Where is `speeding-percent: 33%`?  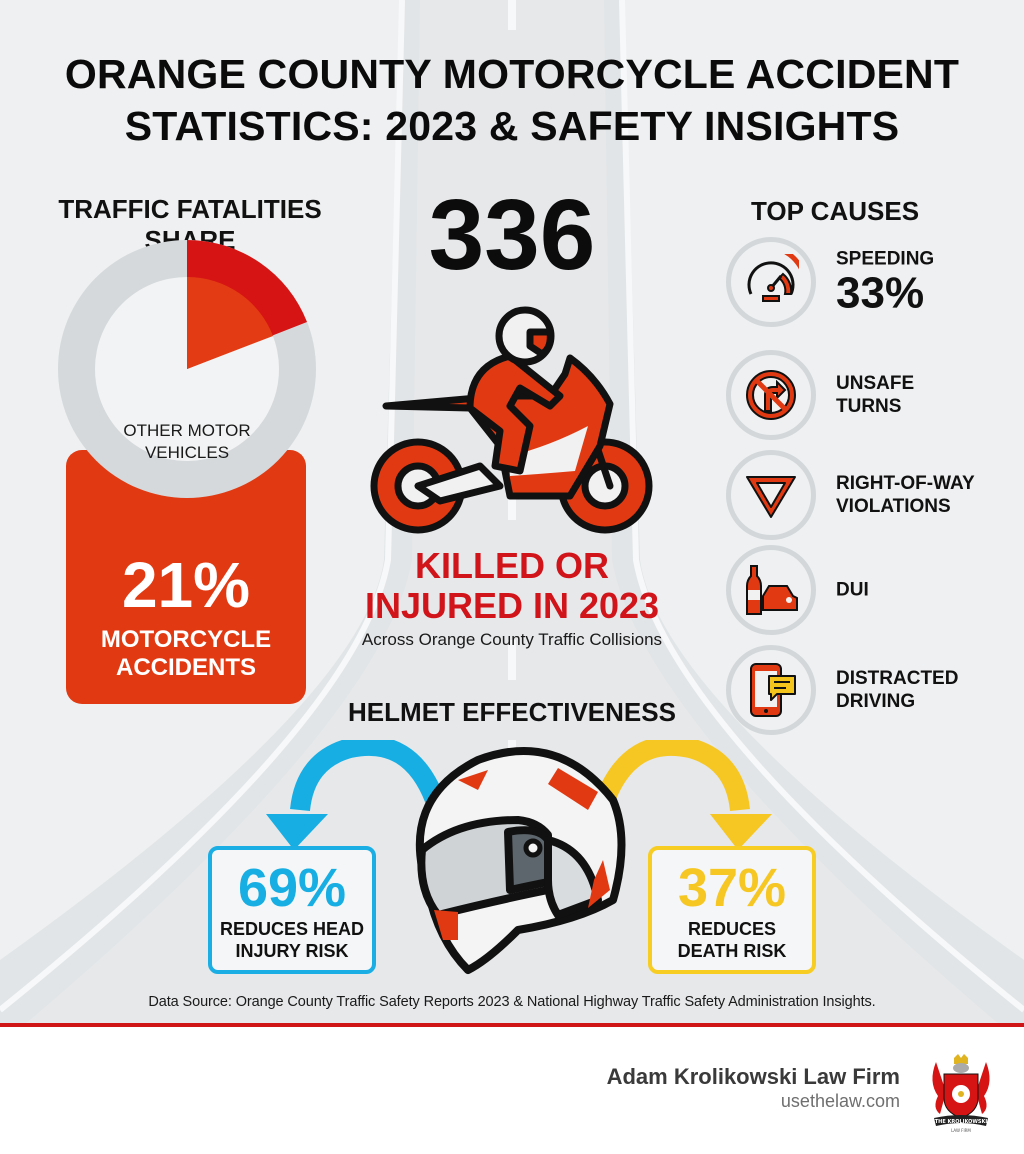
speeding-percent: 33% is located at coordinates (880, 293).